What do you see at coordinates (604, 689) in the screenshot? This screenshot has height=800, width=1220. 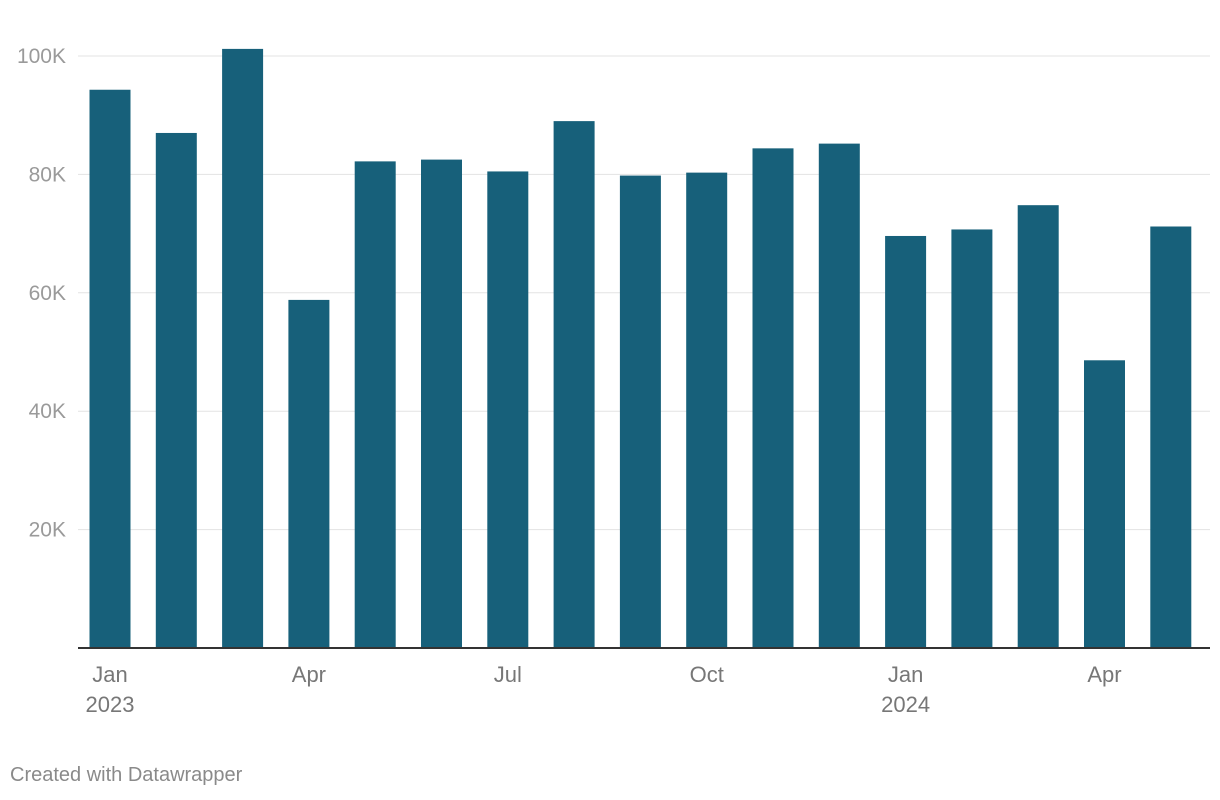 I see `x-axis-labels: Jan 2023 Apr Jul Oct Jan 2024 Apr` at bounding box center [604, 689].